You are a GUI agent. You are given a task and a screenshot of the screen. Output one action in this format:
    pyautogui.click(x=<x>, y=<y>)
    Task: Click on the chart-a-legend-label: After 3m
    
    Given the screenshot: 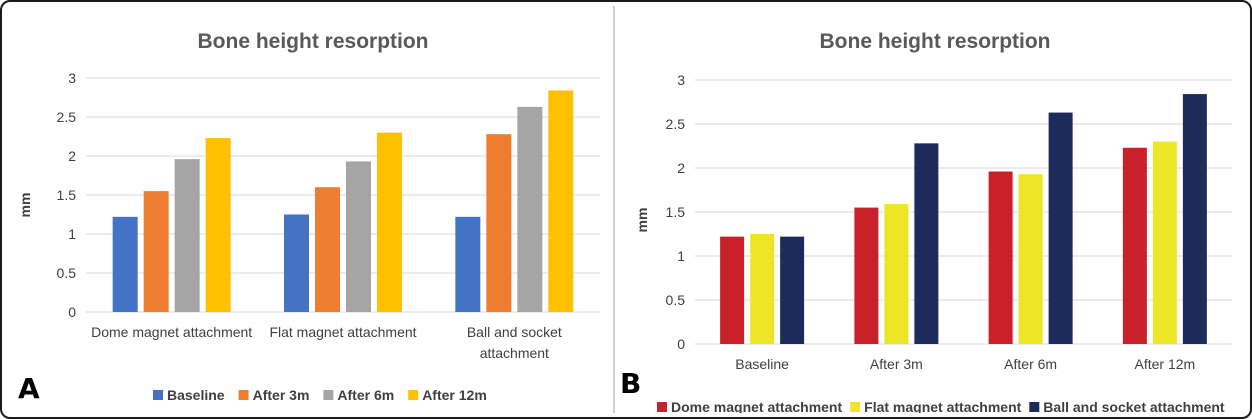 What is the action you would take?
    pyautogui.click(x=281, y=395)
    